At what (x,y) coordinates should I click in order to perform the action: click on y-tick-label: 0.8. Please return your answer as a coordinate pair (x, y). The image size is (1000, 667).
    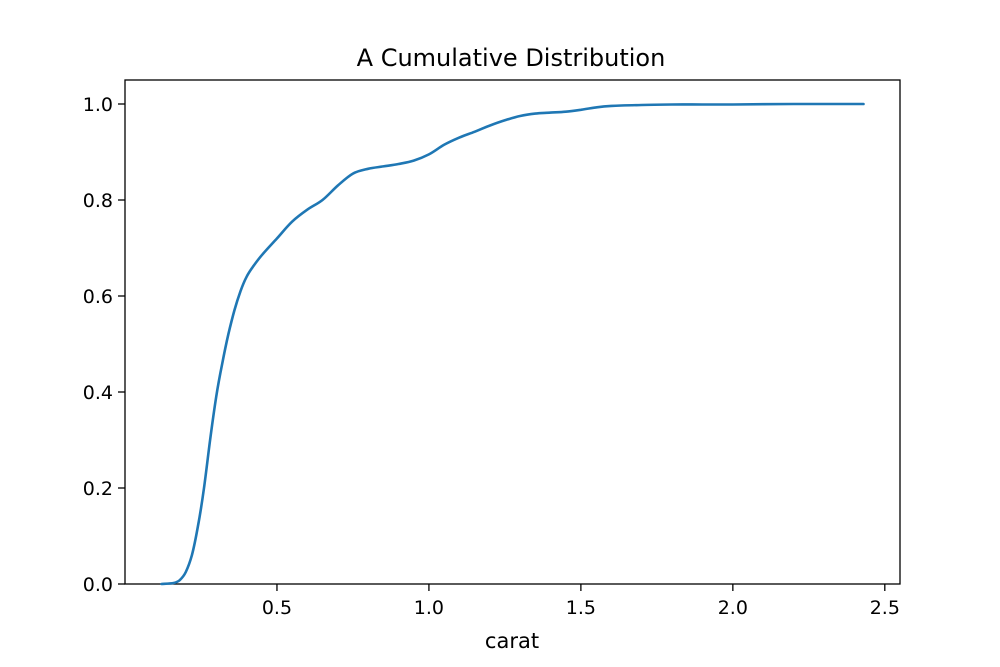
    Looking at the image, I should click on (98, 201).